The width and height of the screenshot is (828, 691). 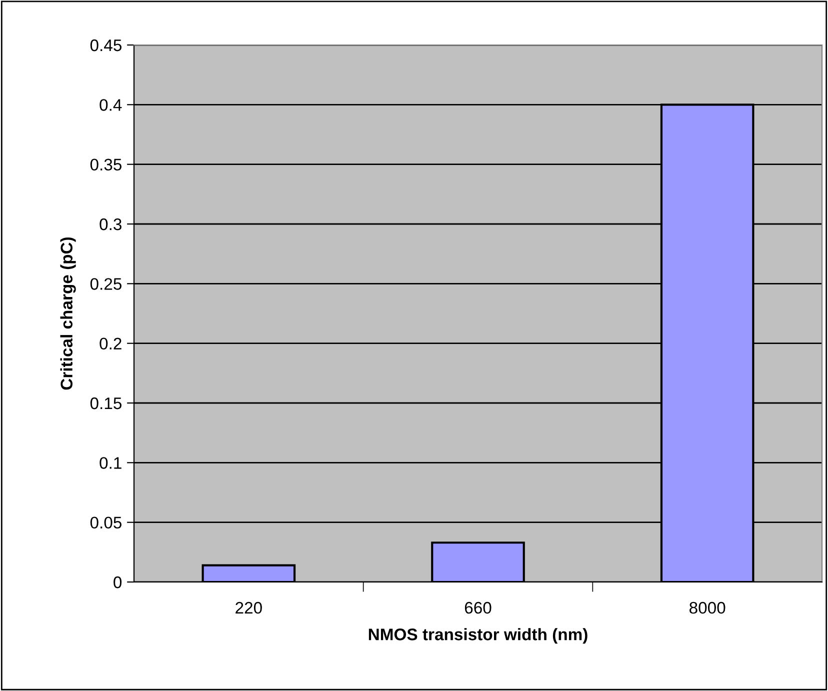 What do you see at coordinates (106, 284) in the screenshot?
I see `y-tick-label: 0.25` at bounding box center [106, 284].